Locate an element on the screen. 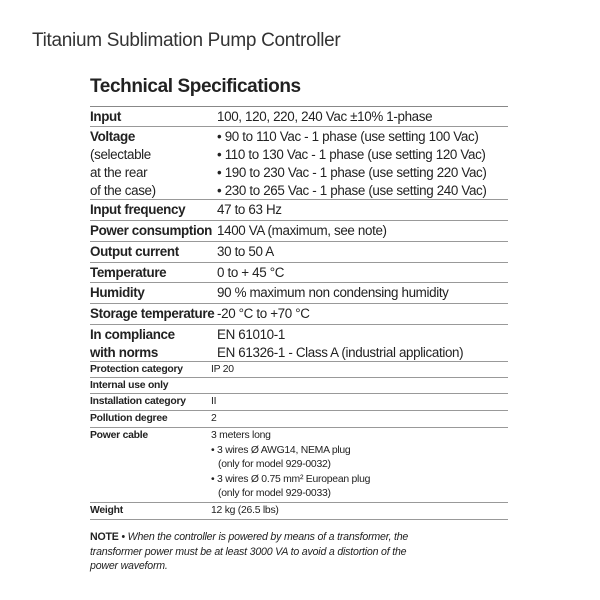 Image resolution: width=600 pixels, height=600 pixels. row-label-sub: (selectable is located at coordinates (120, 154).